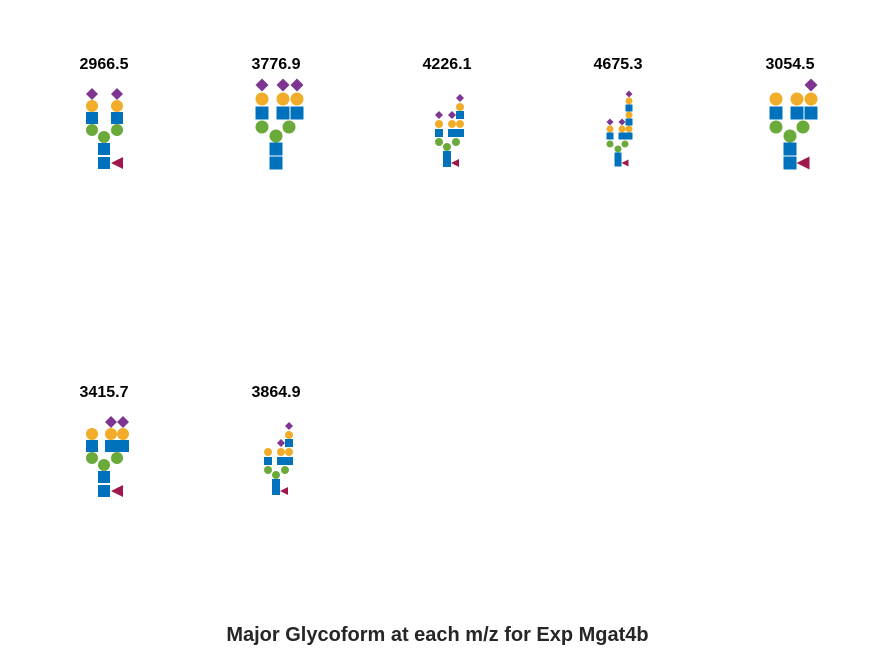 The width and height of the screenshot is (875, 656). Describe the element at coordinates (618, 64) in the screenshot. I see `mz-label: 4675.3` at that location.